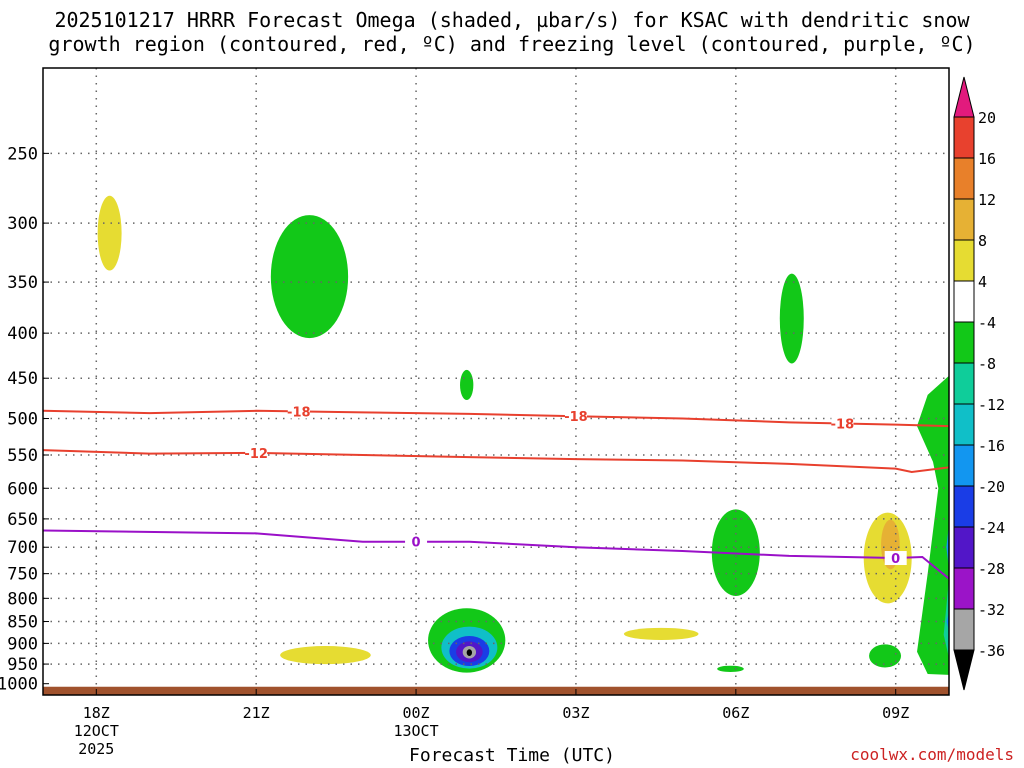 The image size is (1024, 768). Describe the element at coordinates (96, 731) in the screenshot. I see `x-tick-date-18Z: 12OCT` at that location.